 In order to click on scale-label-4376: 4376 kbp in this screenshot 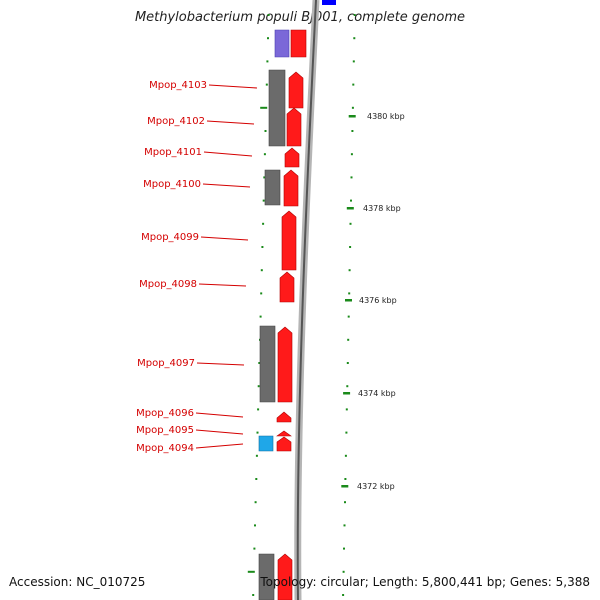, I will do `click(378, 300)`.